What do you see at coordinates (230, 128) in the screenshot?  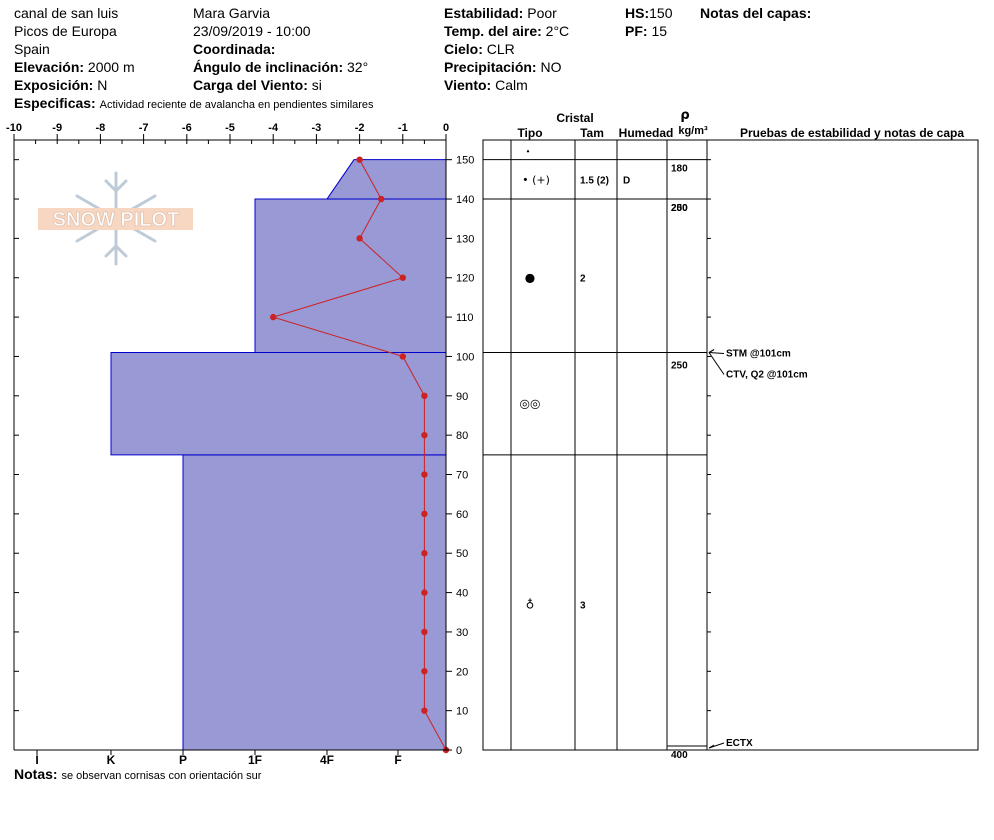 I see `temp-tick-label: -5` at bounding box center [230, 128].